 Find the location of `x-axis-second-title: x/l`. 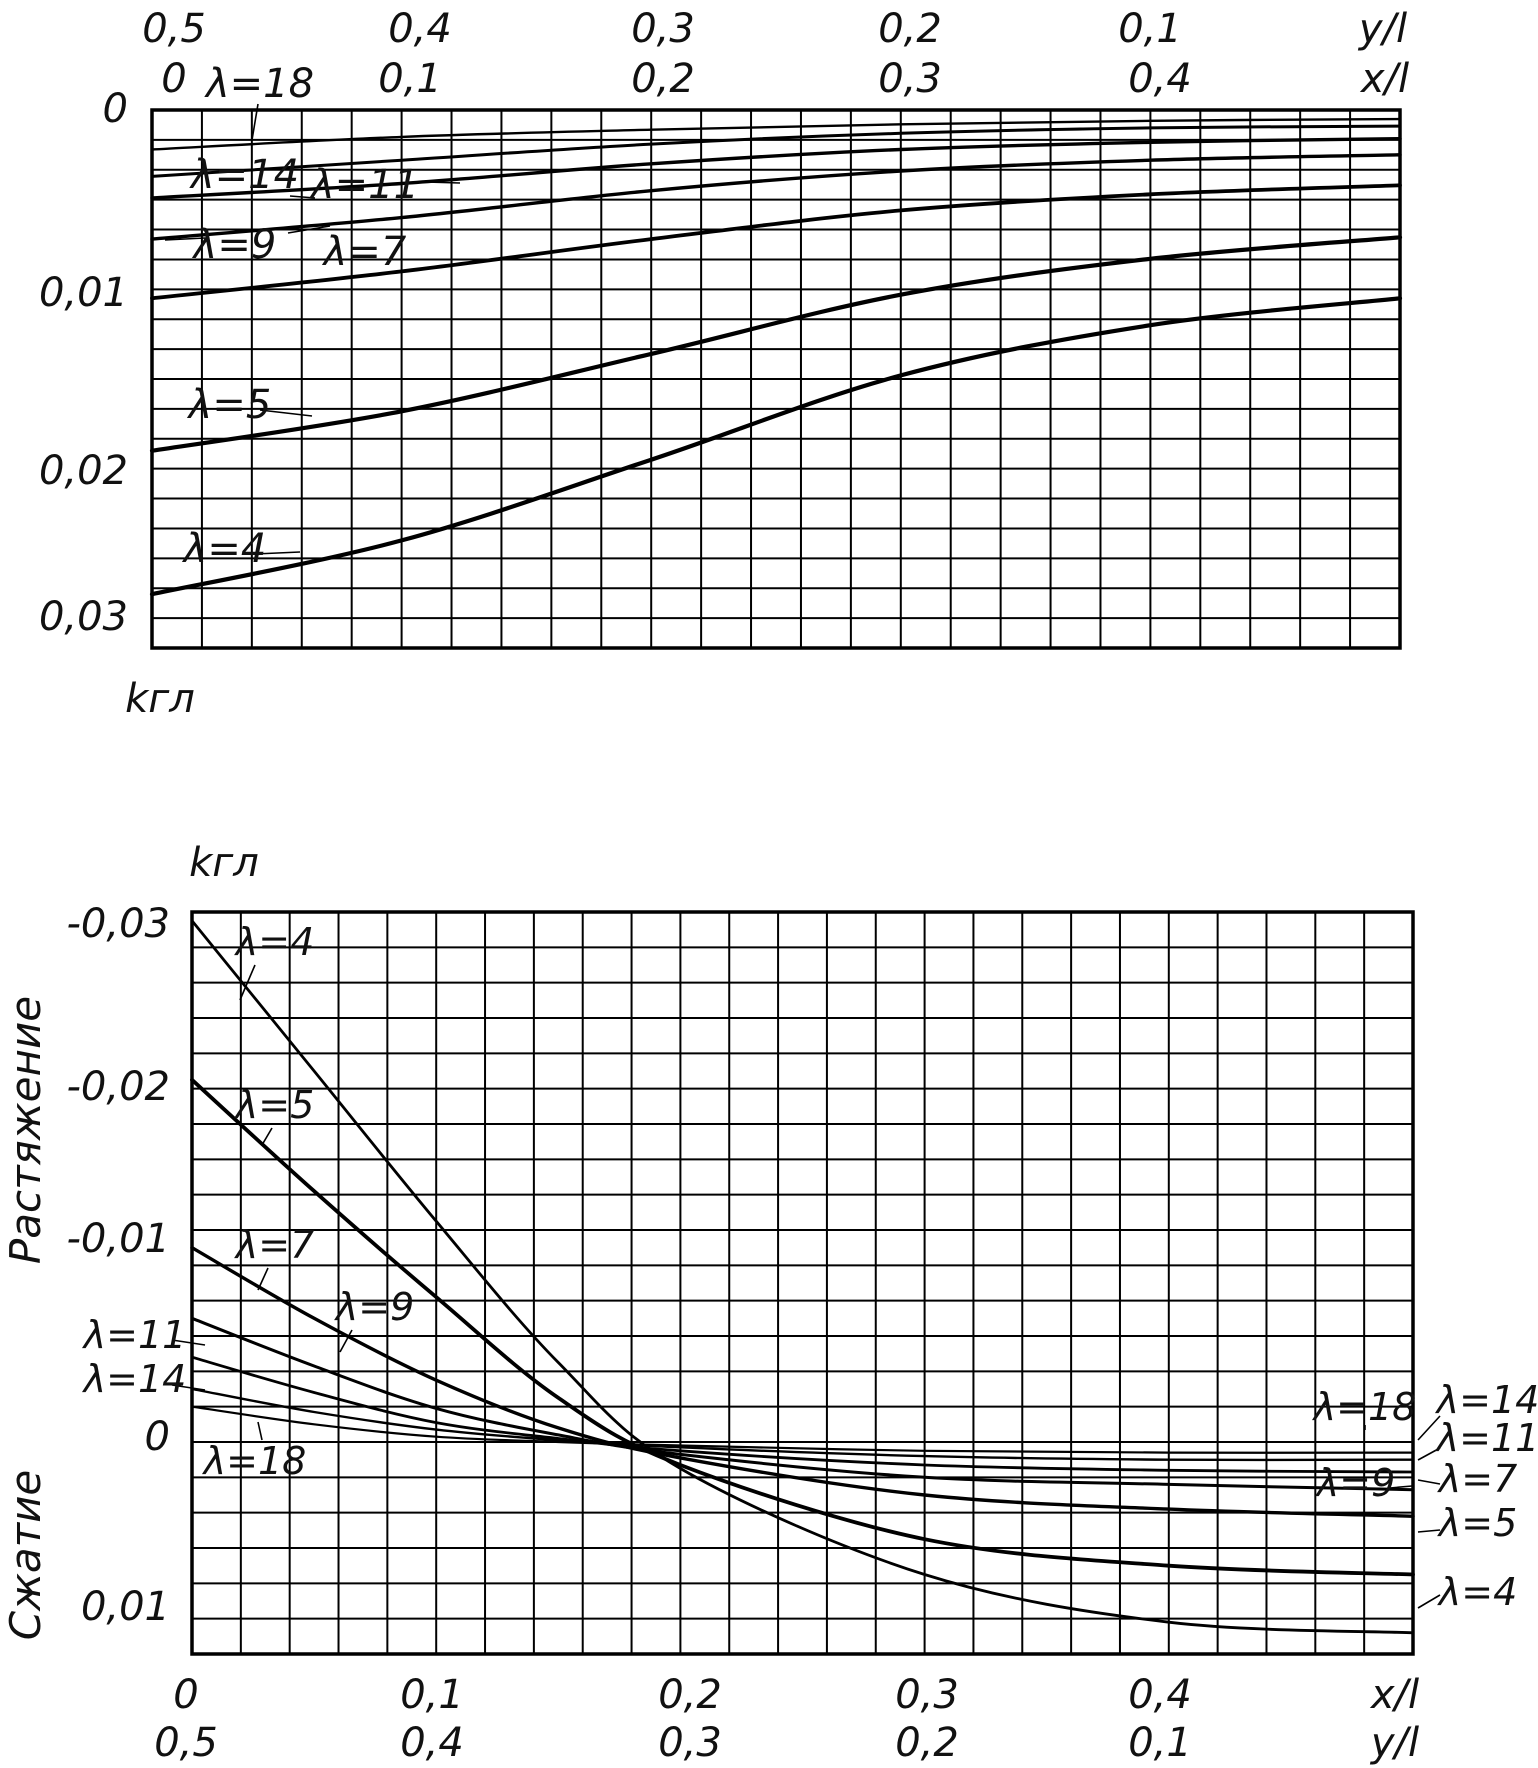

x-axis-second-title: x/l is located at coordinates (1384, 79).